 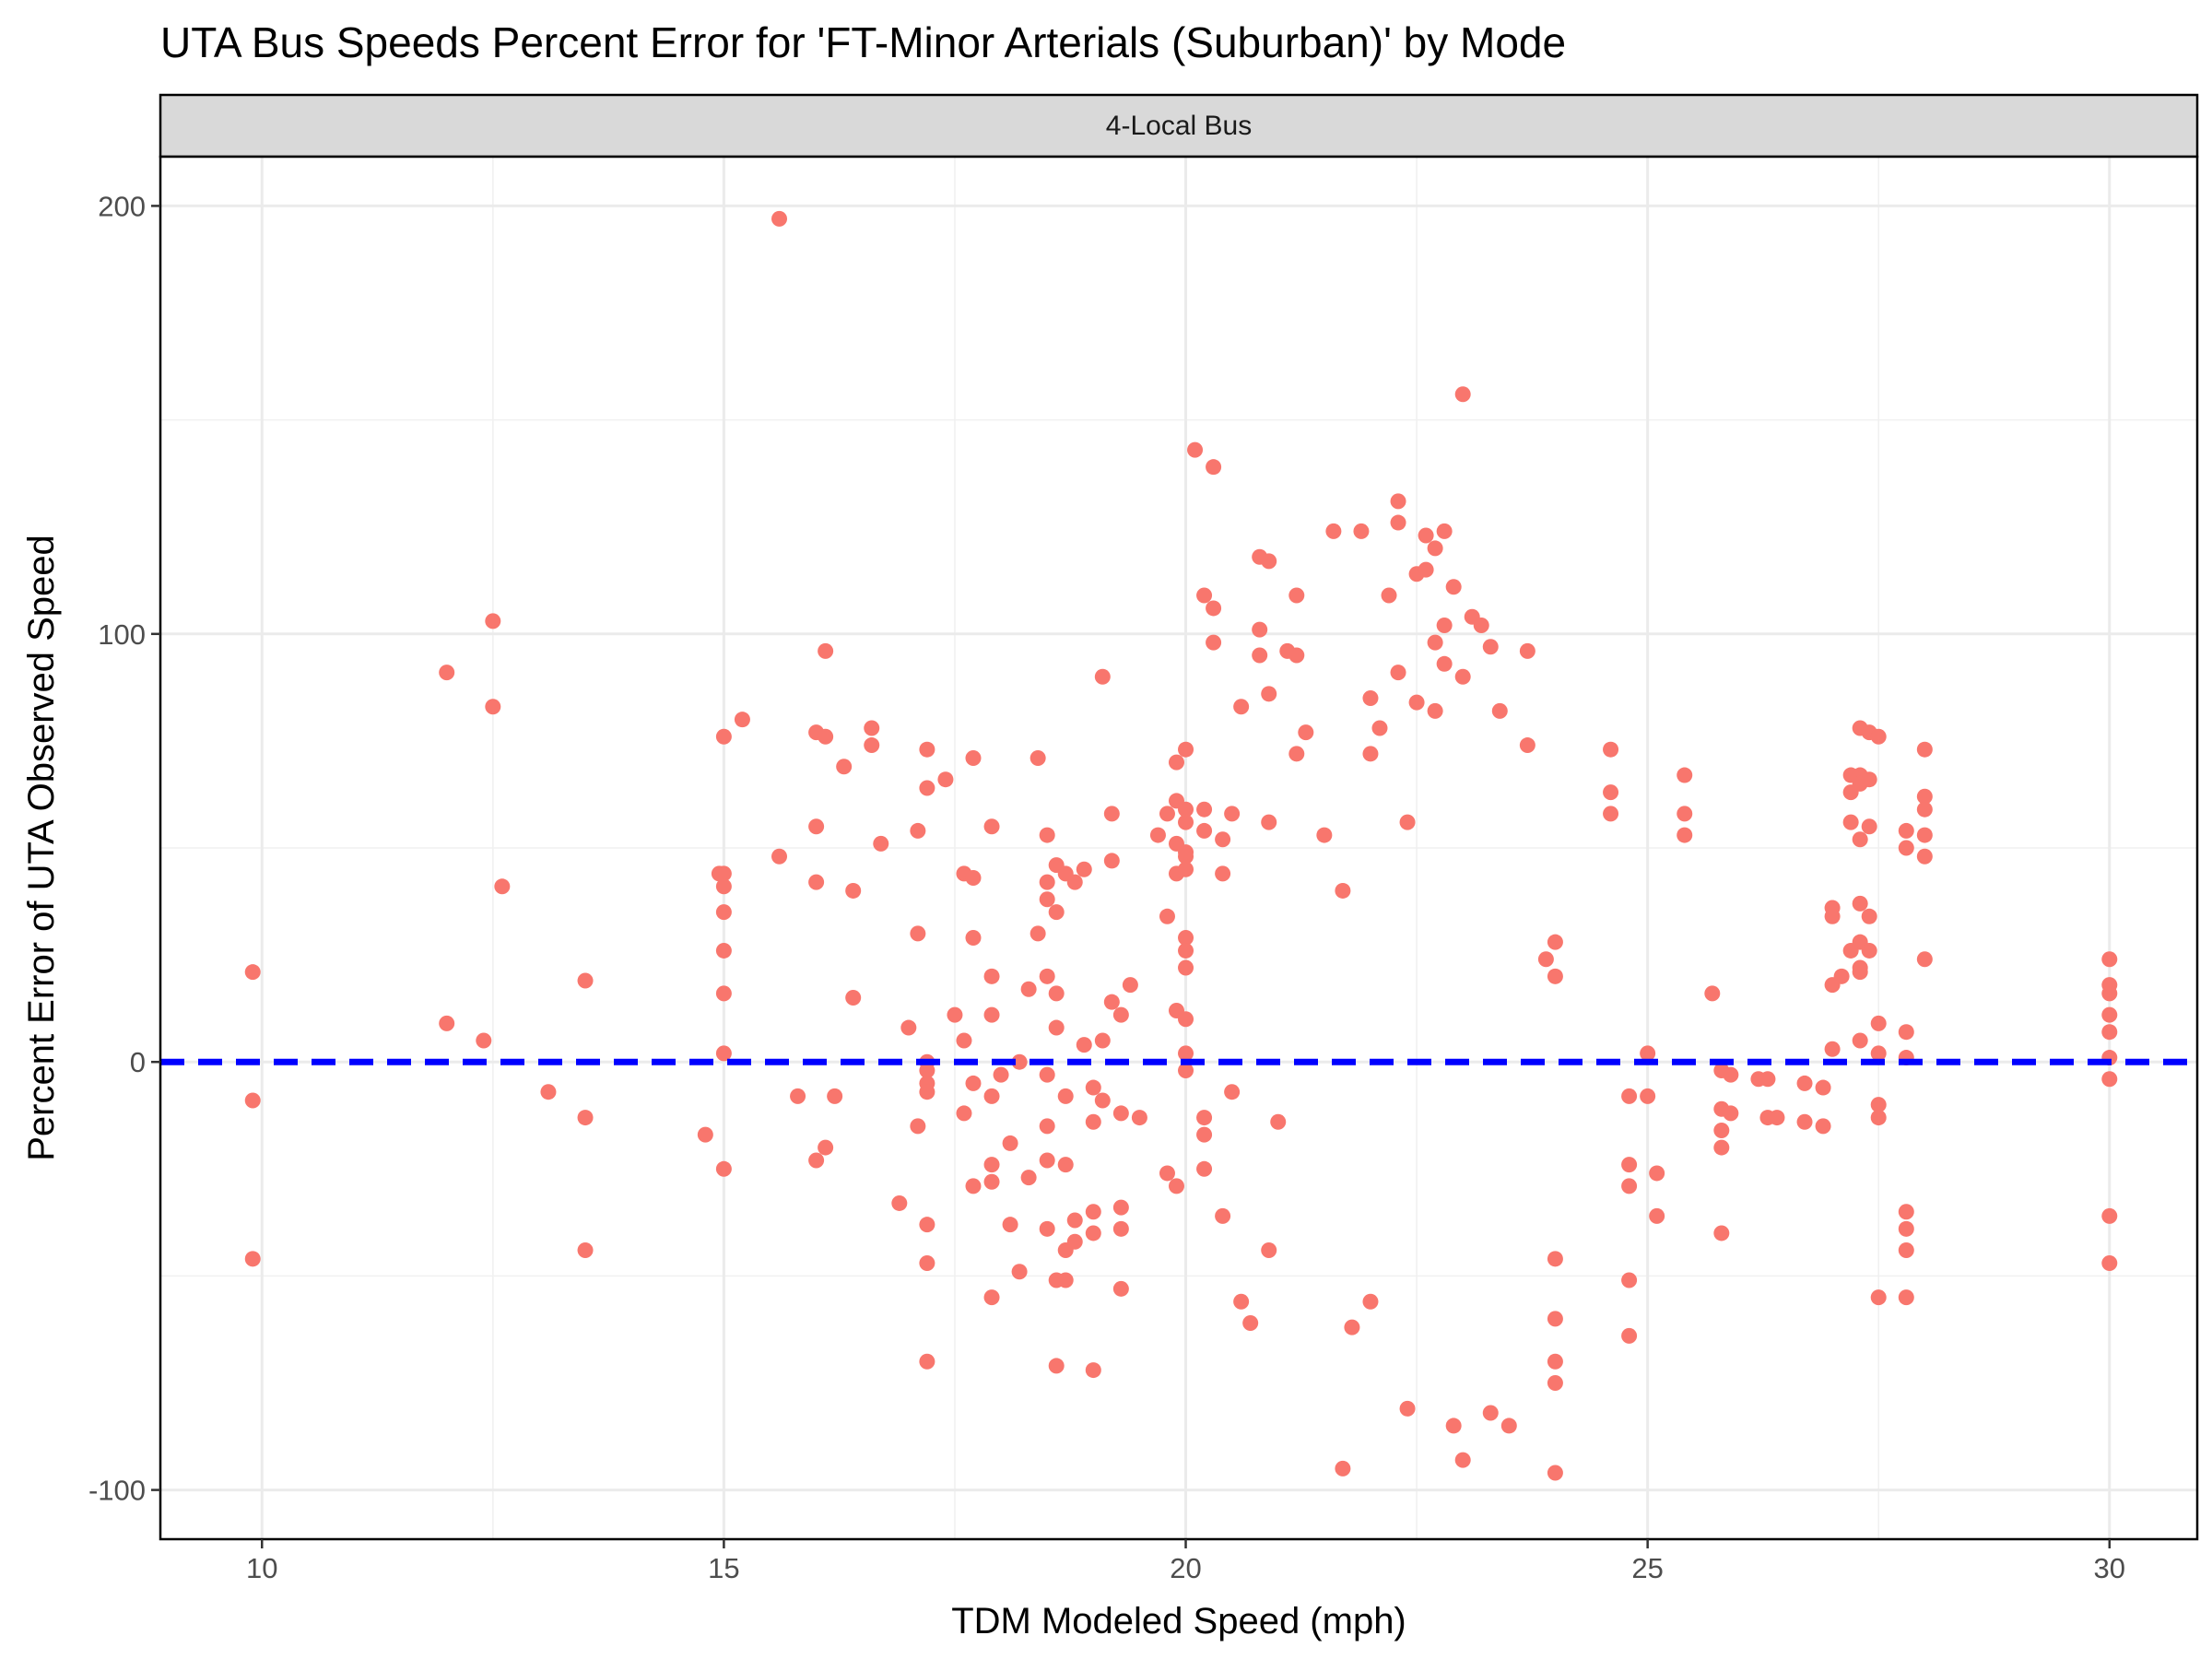 I want to click on y-tick-label: 0, so click(x=138, y=1062).